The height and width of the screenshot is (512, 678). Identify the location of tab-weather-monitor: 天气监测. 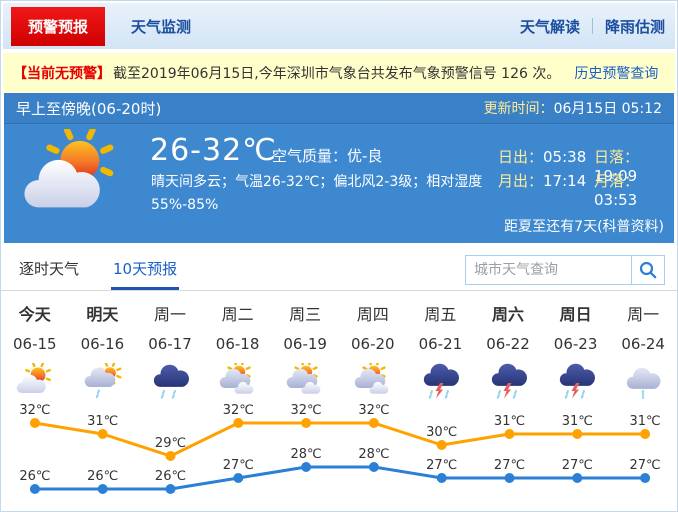
(161, 26).